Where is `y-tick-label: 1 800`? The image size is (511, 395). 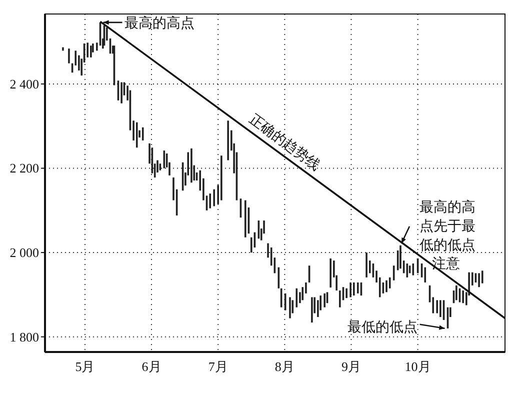 y-tick-label: 1 800 is located at coordinates (24, 336).